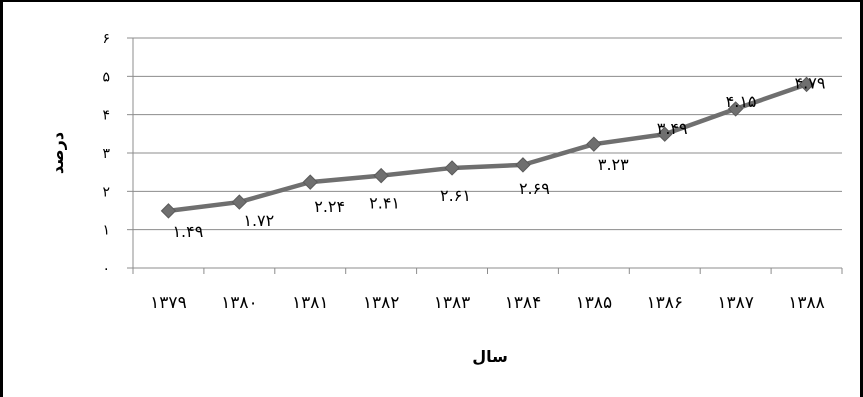 The image size is (863, 397). I want to click on y-tick-label: ۳, so click(106, 154).